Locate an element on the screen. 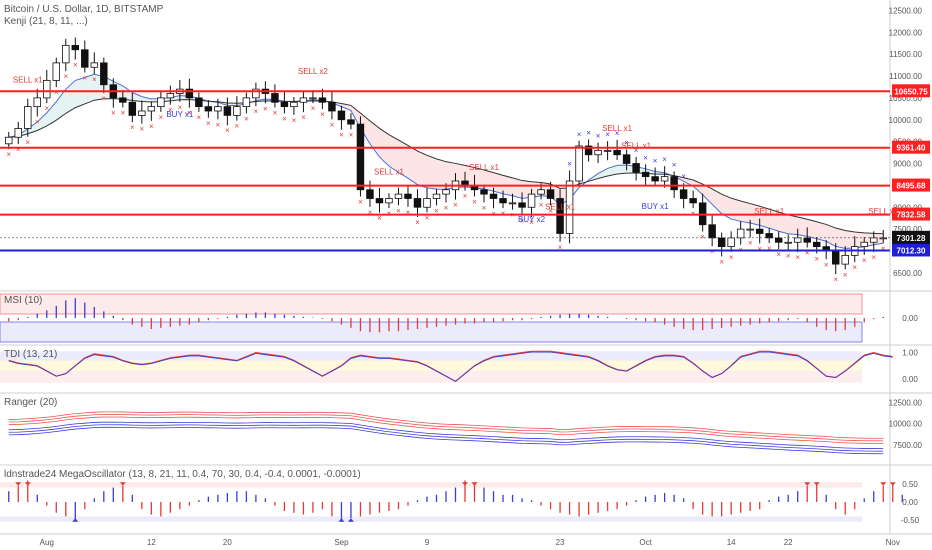  x-axis-label: 9 is located at coordinates (427, 542).